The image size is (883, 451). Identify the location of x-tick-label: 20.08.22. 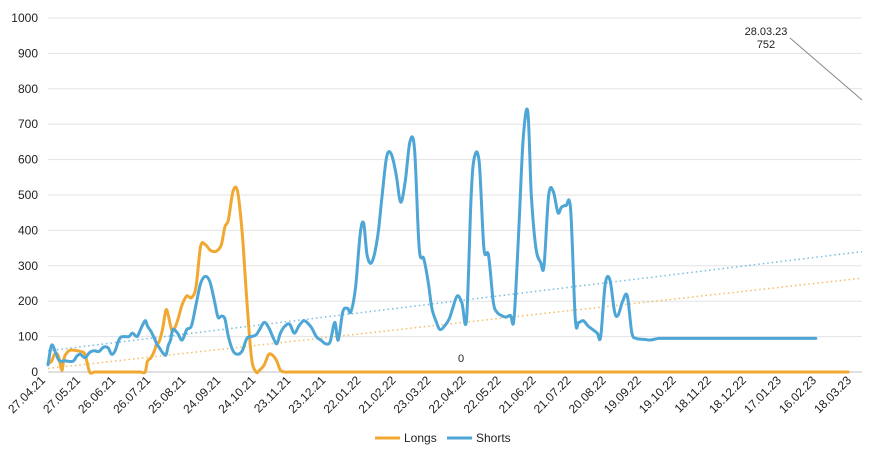
(587, 394).